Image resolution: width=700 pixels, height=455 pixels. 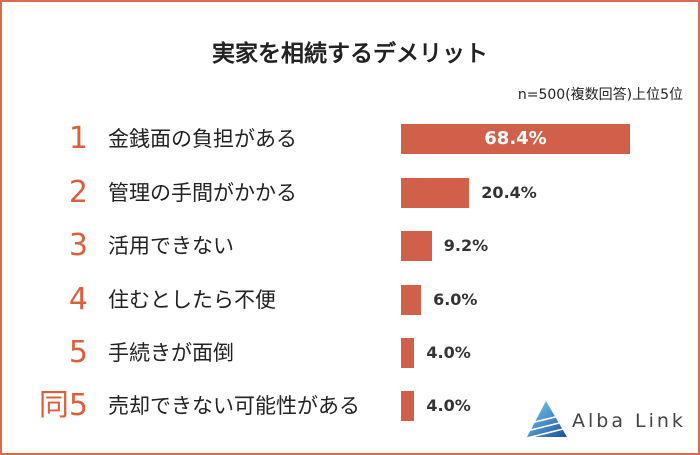 What do you see at coordinates (350, 353) in the screenshot?
I see `chart-row: 5 手続きが面倒 4.0%` at bounding box center [350, 353].